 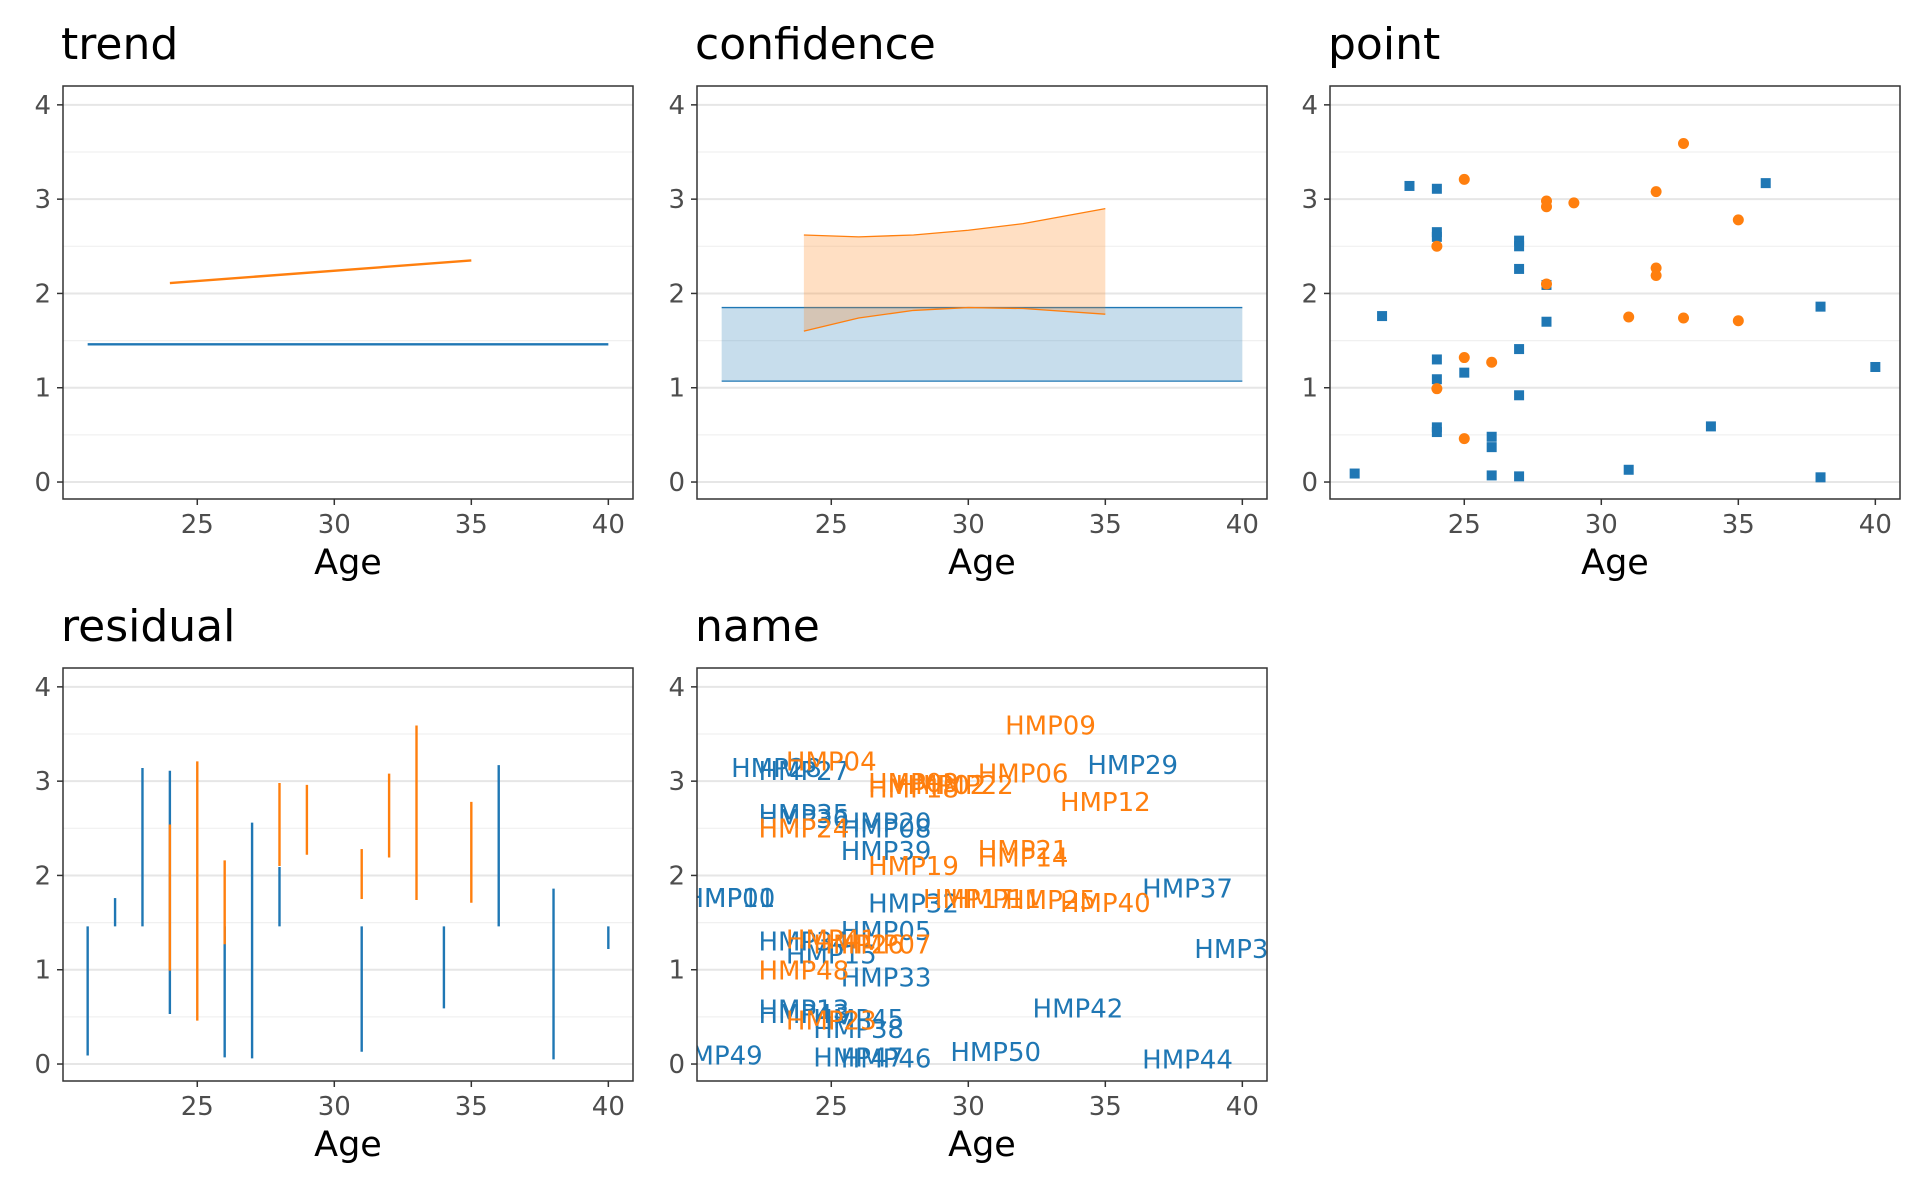 I want to click on point-name-label: HMP14, so click(x=1023, y=859).